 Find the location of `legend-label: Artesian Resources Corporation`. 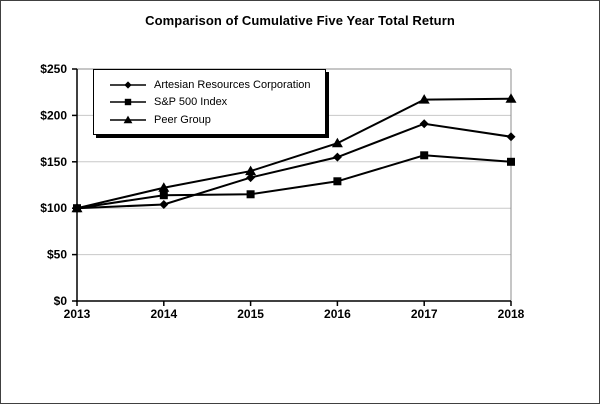

legend-label: Artesian Resources Corporation is located at coordinates (232, 84).